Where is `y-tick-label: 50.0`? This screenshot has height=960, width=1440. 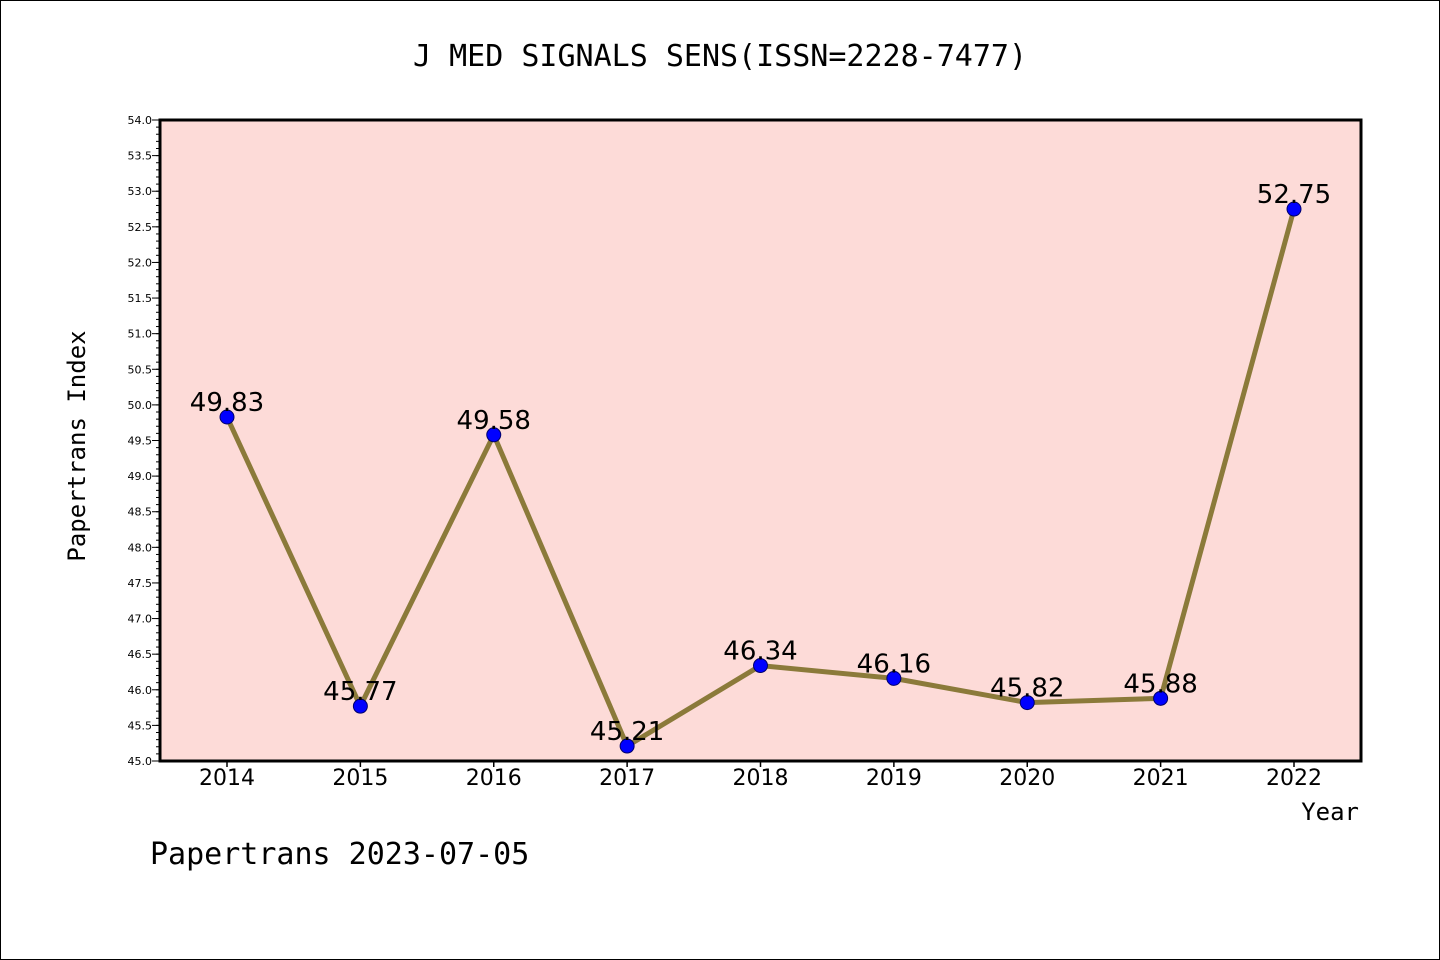 y-tick-label: 50.0 is located at coordinates (140, 405).